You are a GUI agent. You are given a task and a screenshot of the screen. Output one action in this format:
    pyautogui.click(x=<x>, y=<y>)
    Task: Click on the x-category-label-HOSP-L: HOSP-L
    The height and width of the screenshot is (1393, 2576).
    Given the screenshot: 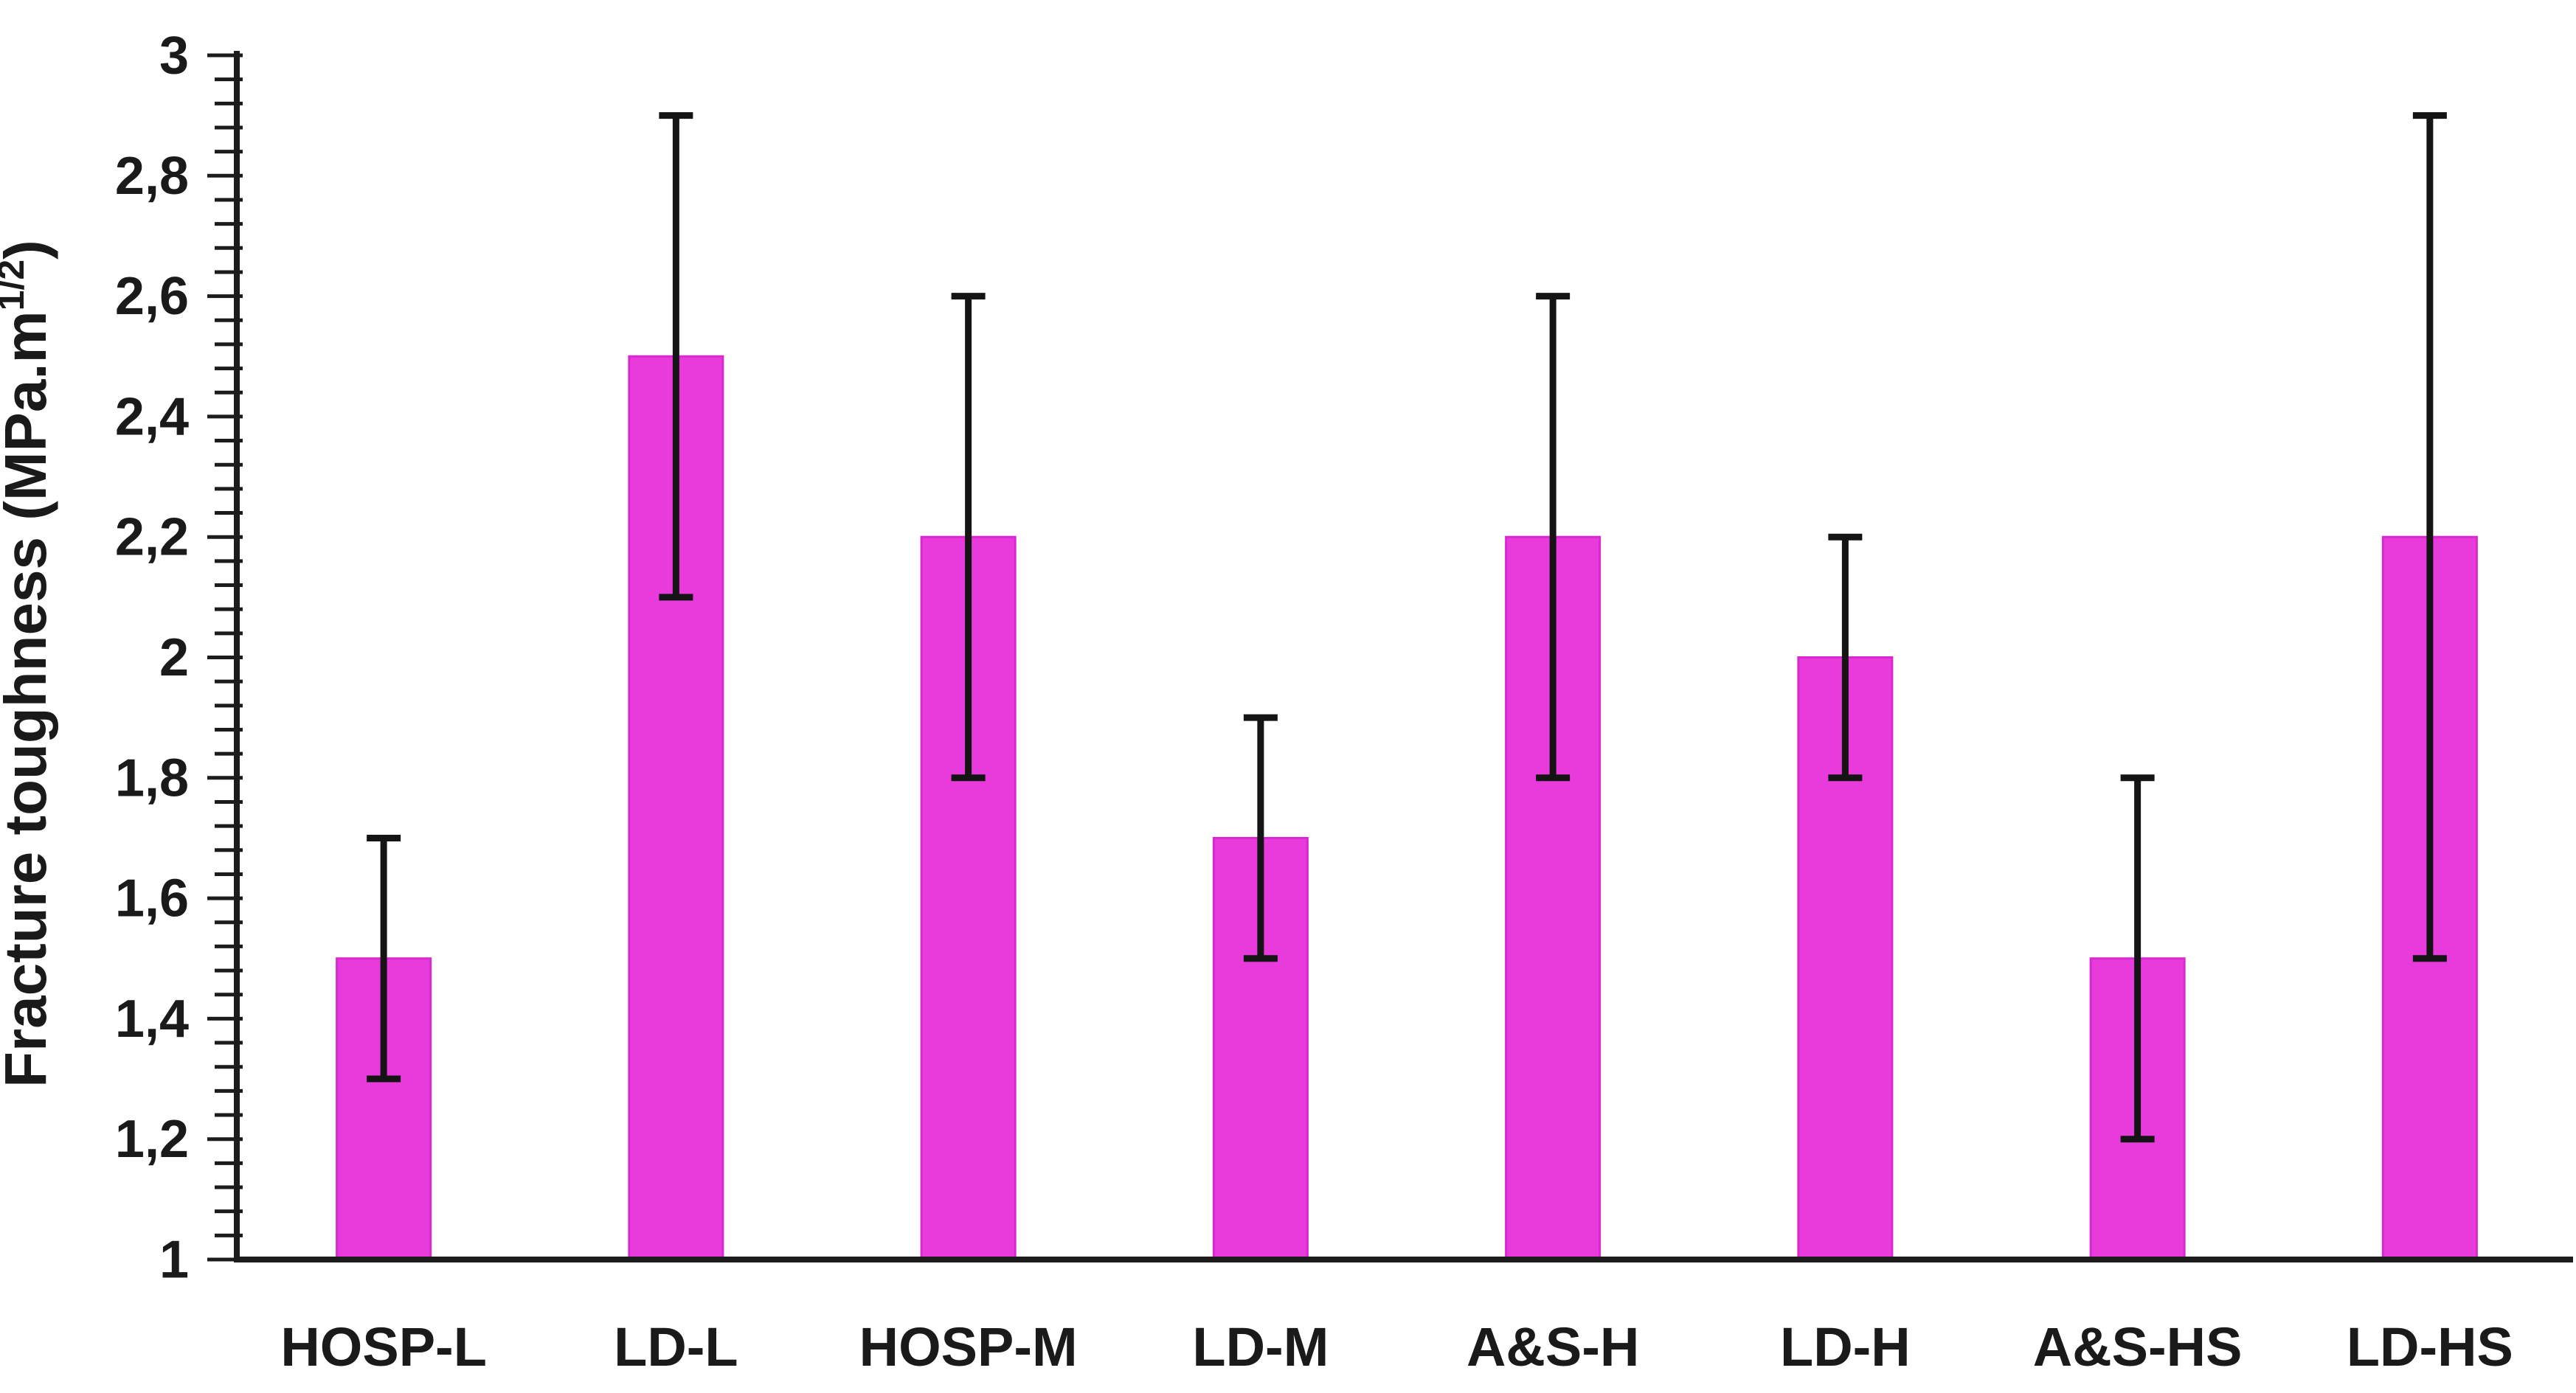 What is the action you would take?
    pyautogui.click(x=384, y=1347)
    